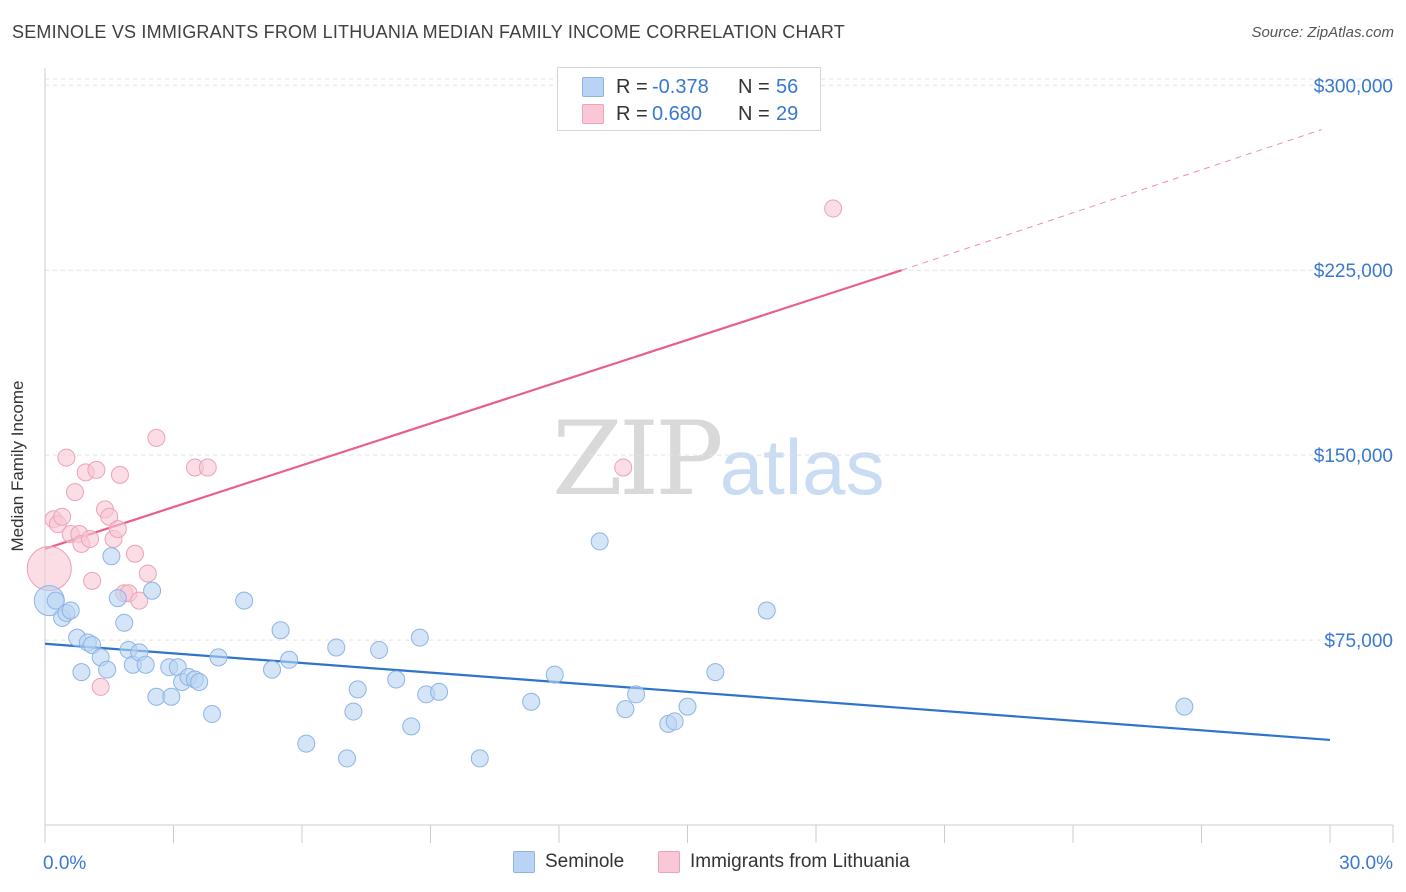  Describe the element at coordinates (787, 86) in the screenshot. I see `n-value: 56` at that location.